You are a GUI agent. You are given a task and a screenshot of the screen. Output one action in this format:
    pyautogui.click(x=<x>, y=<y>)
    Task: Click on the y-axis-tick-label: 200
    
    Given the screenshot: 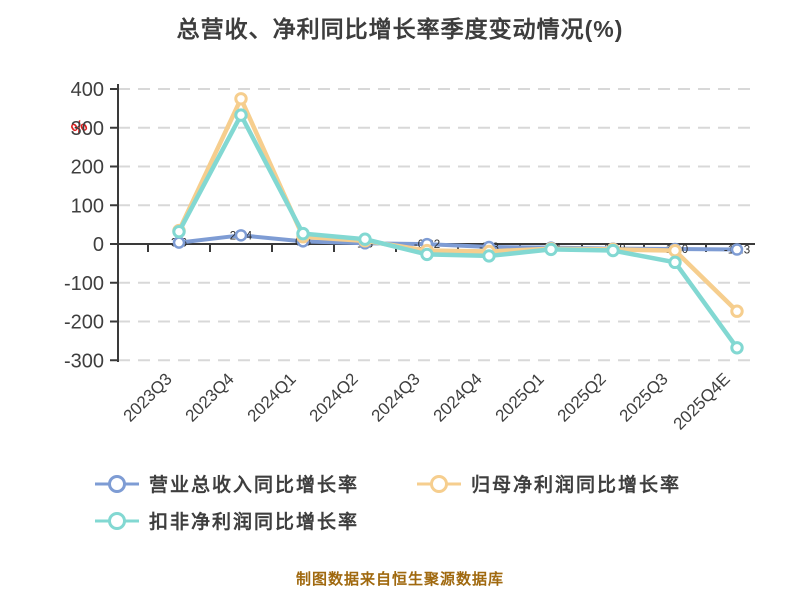 What is the action you would take?
    pyautogui.click(x=87, y=168)
    